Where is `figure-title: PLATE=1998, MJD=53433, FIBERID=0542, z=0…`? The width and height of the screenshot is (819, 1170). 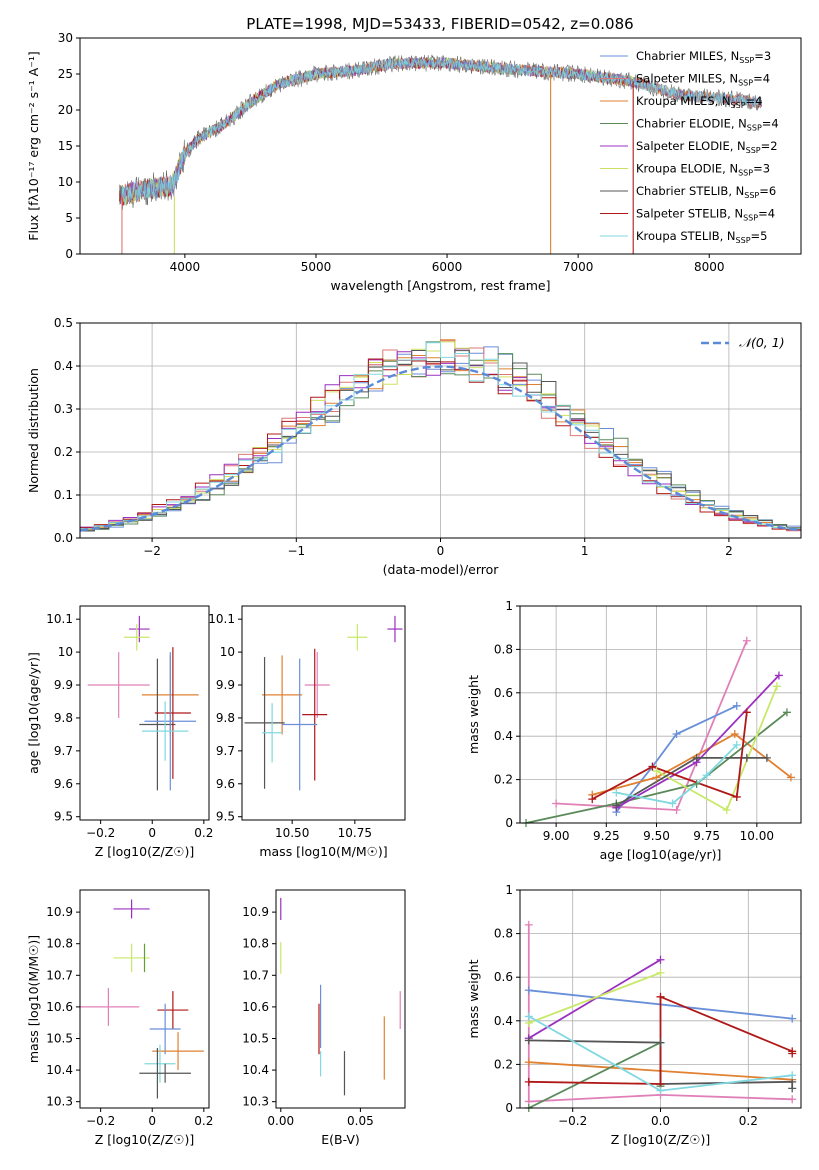
figure-title: PLATE=1998, MJD=53433, FIBERID=0542, z=0… is located at coordinates (439, 24).